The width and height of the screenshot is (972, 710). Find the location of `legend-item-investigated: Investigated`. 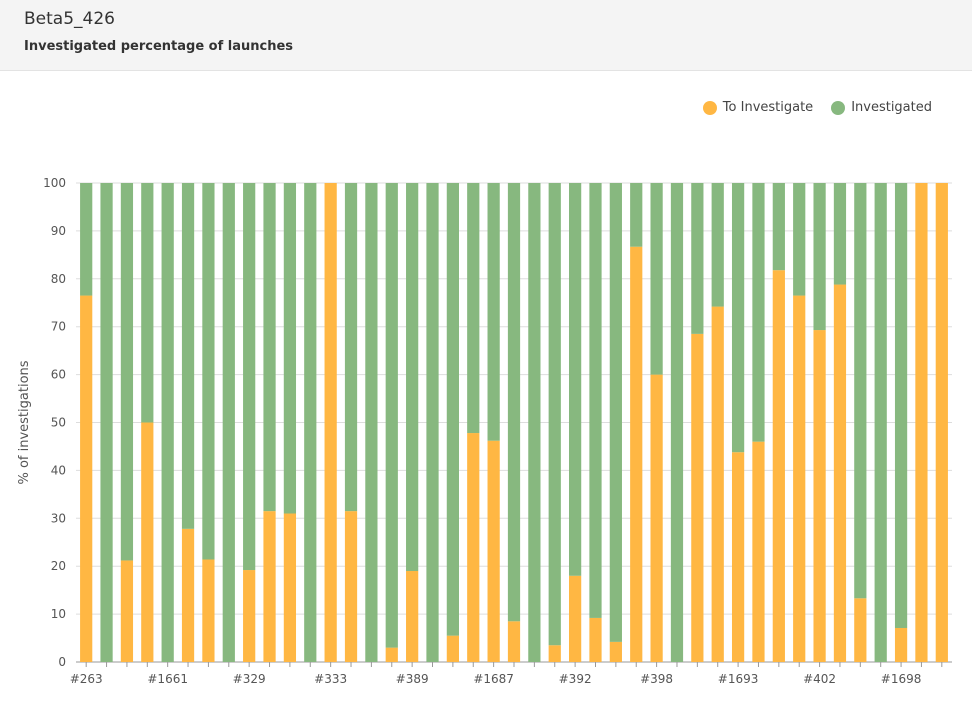

legend-item-investigated: Investigated is located at coordinates (881, 107).